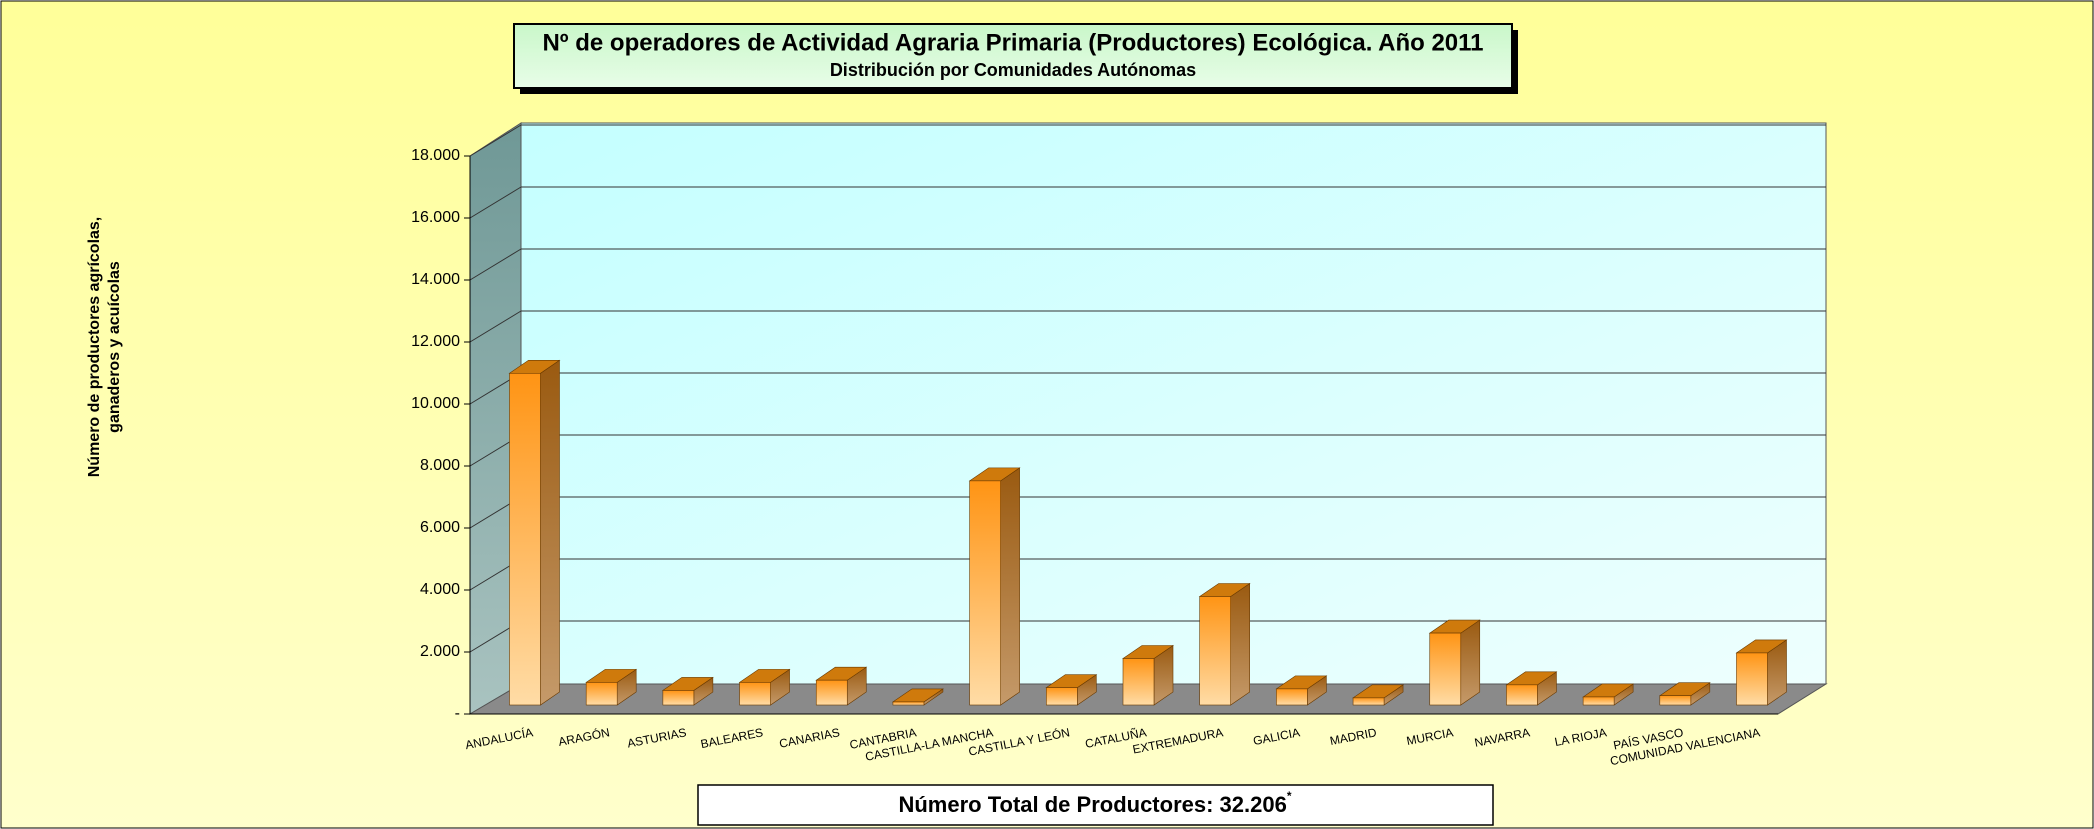 Image resolution: width=2094 pixels, height=829 pixels. Describe the element at coordinates (114, 347) in the screenshot. I see `y-axis-title: ganaderos y acuícolas` at that location.